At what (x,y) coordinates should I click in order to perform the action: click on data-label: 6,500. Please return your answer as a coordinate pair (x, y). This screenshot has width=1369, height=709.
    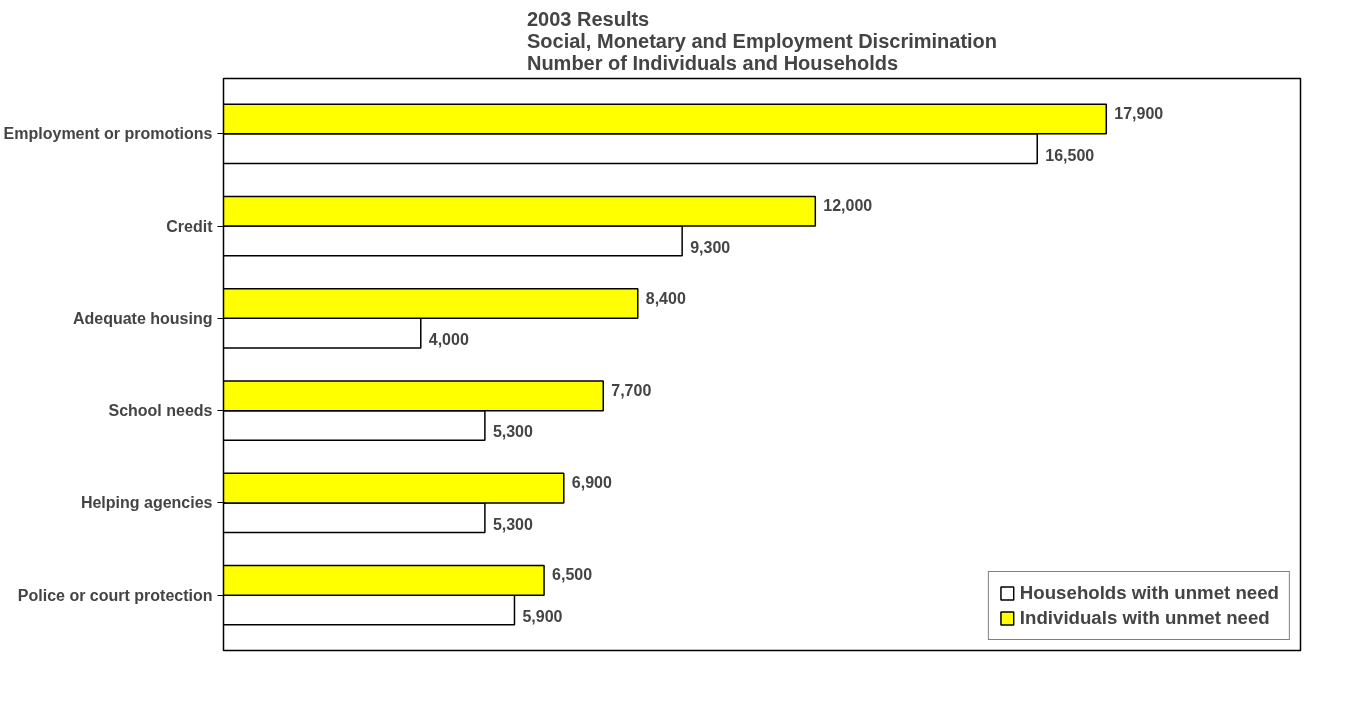
    Looking at the image, I should click on (572, 575).